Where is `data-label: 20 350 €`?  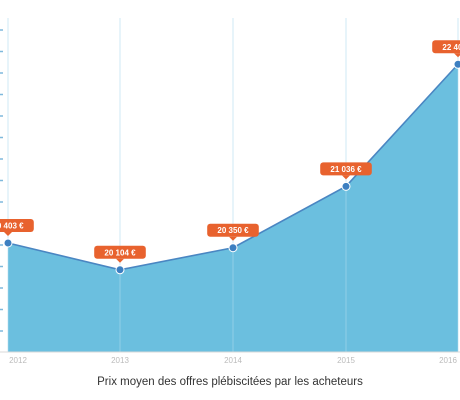
data-label: 20 350 € is located at coordinates (233, 230).